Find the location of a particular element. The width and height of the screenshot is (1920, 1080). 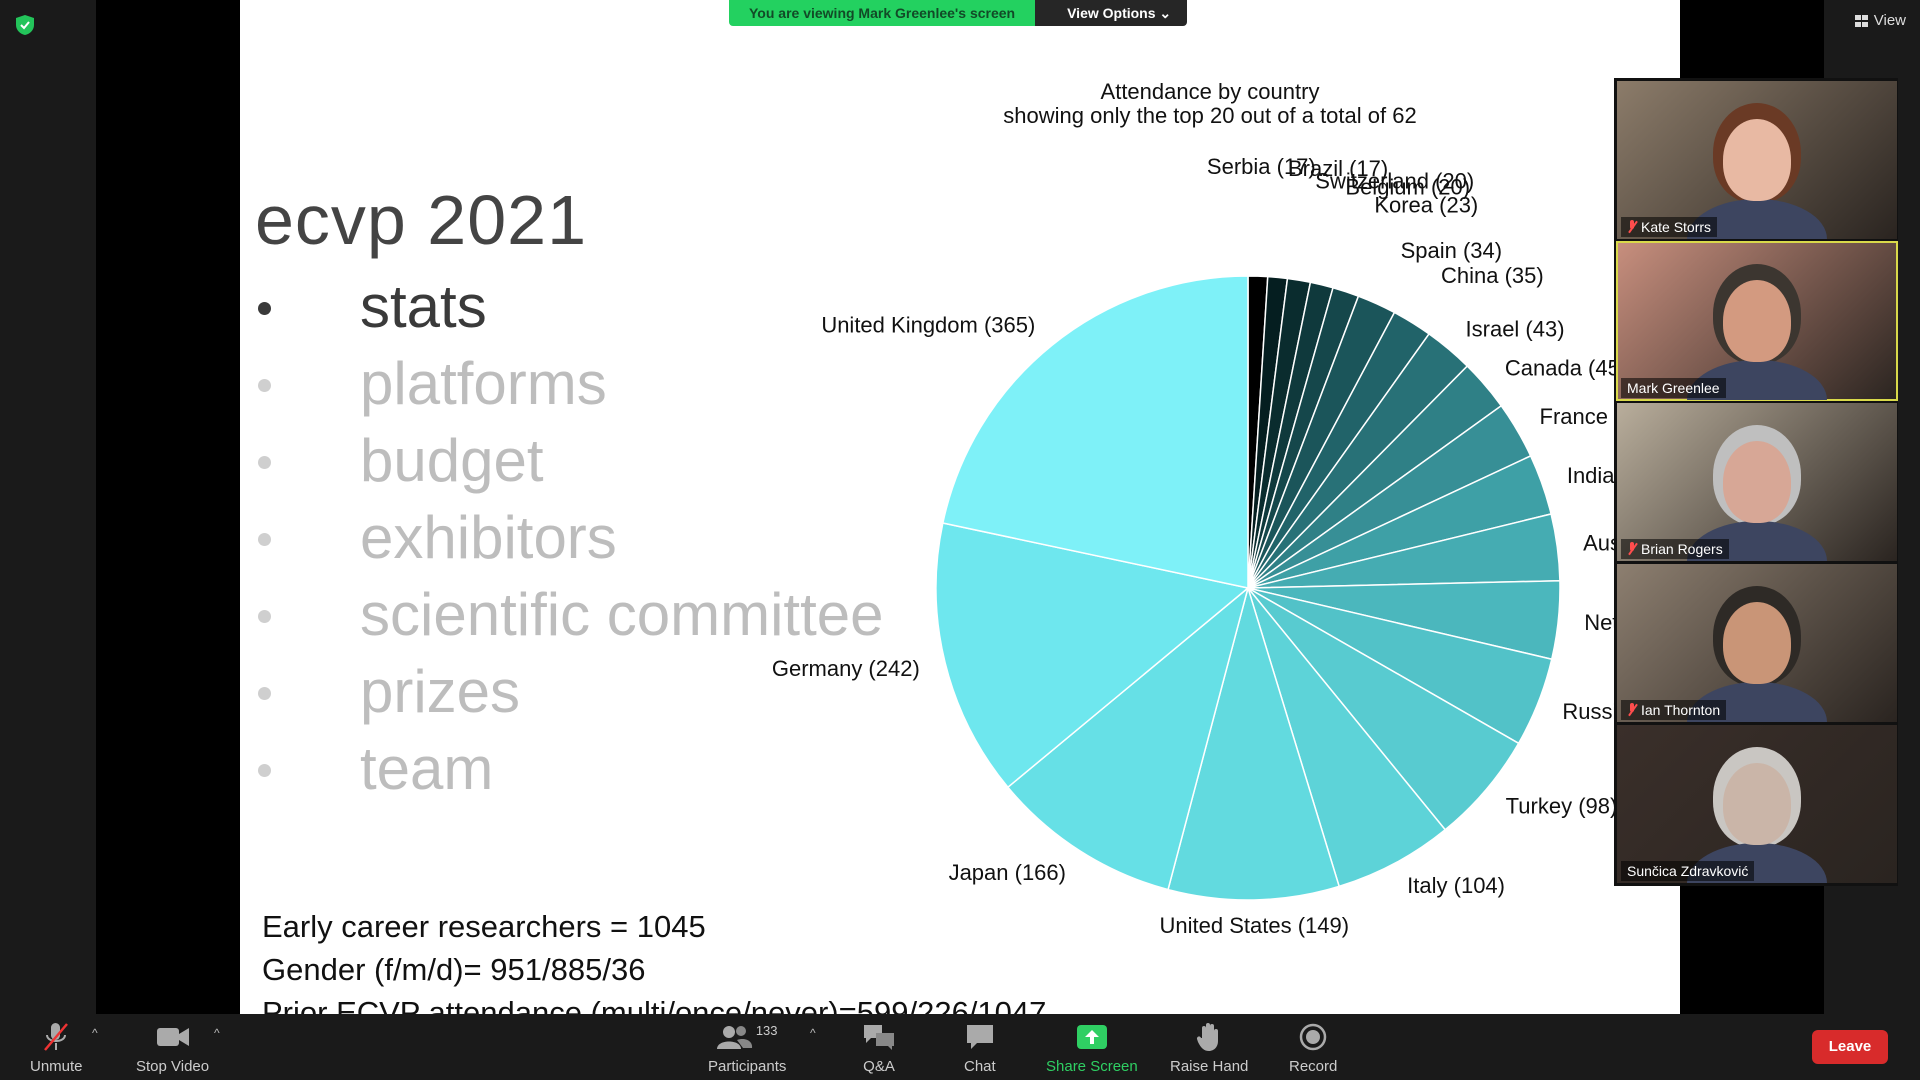

pie-slice-label: Korea (23) is located at coordinates (1426, 204).